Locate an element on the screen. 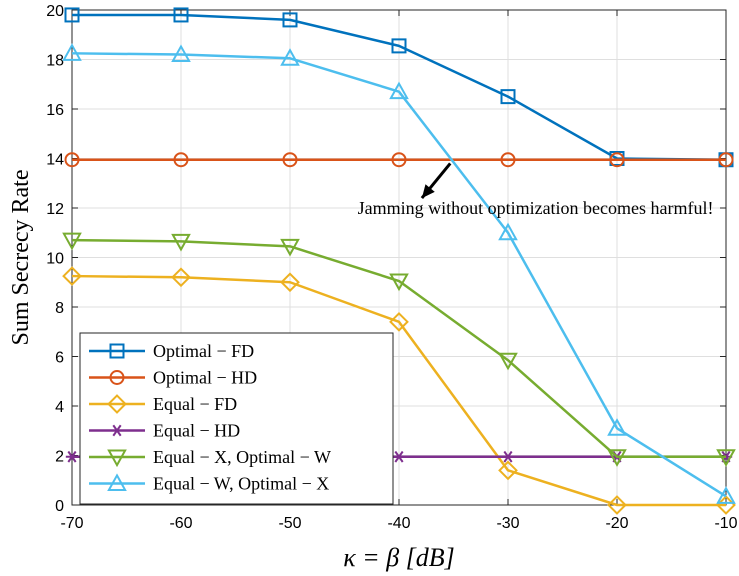 This screenshot has width=739, height=576. y-tick-label: 14 is located at coordinates (55, 160).